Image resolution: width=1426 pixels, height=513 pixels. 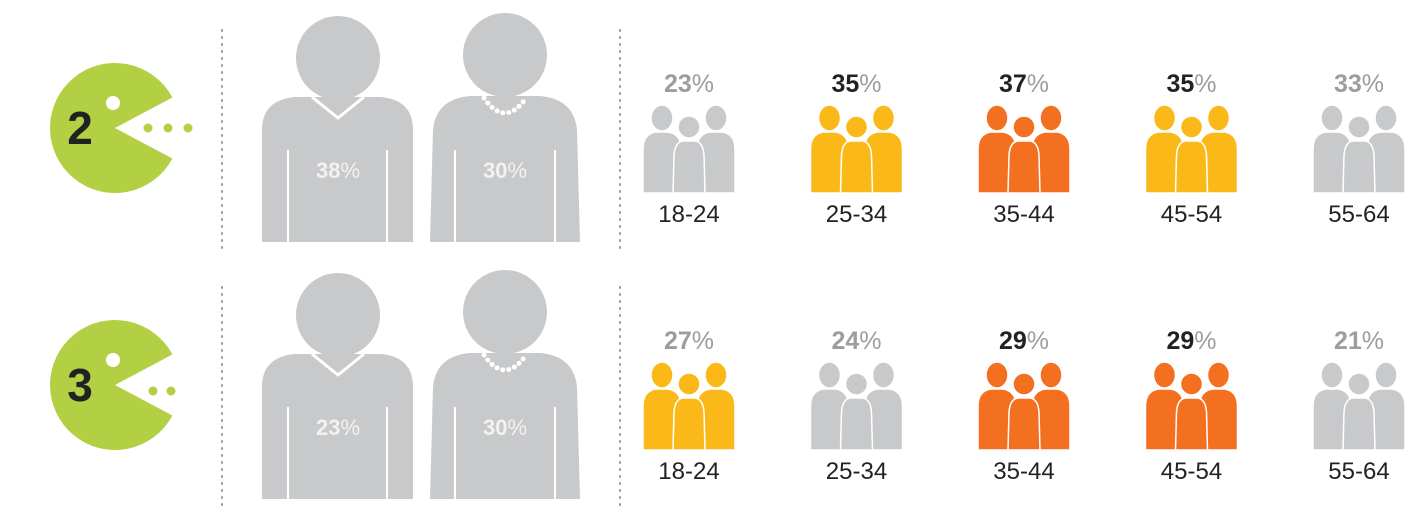 I want to click on percent-label: 24%, so click(x=856, y=341).